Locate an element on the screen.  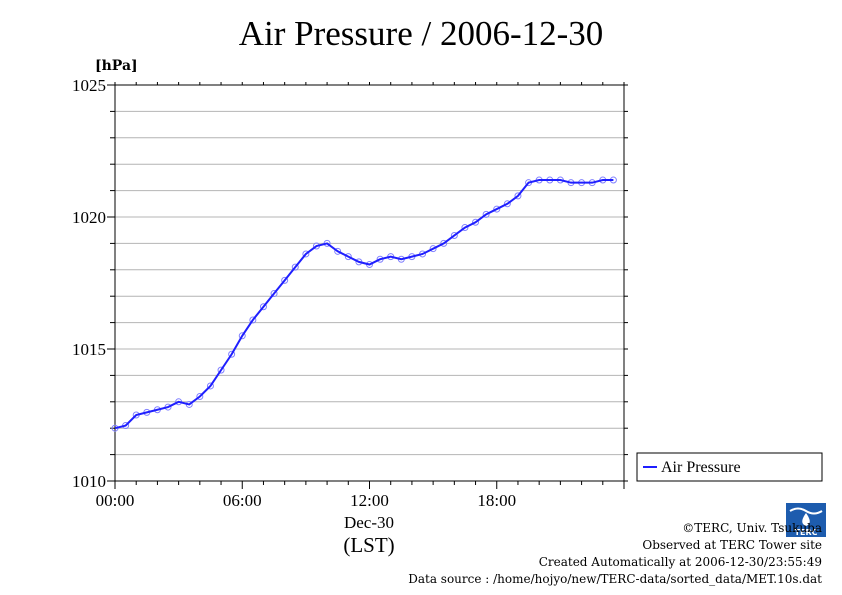
x-tick-label: 18:00 is located at coordinates (496, 500).